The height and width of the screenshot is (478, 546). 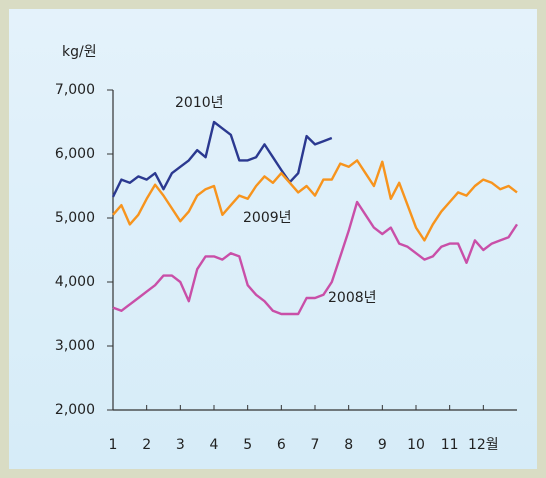 What do you see at coordinates (199, 103) in the screenshot?
I see `series-label: 2010년` at bounding box center [199, 103].